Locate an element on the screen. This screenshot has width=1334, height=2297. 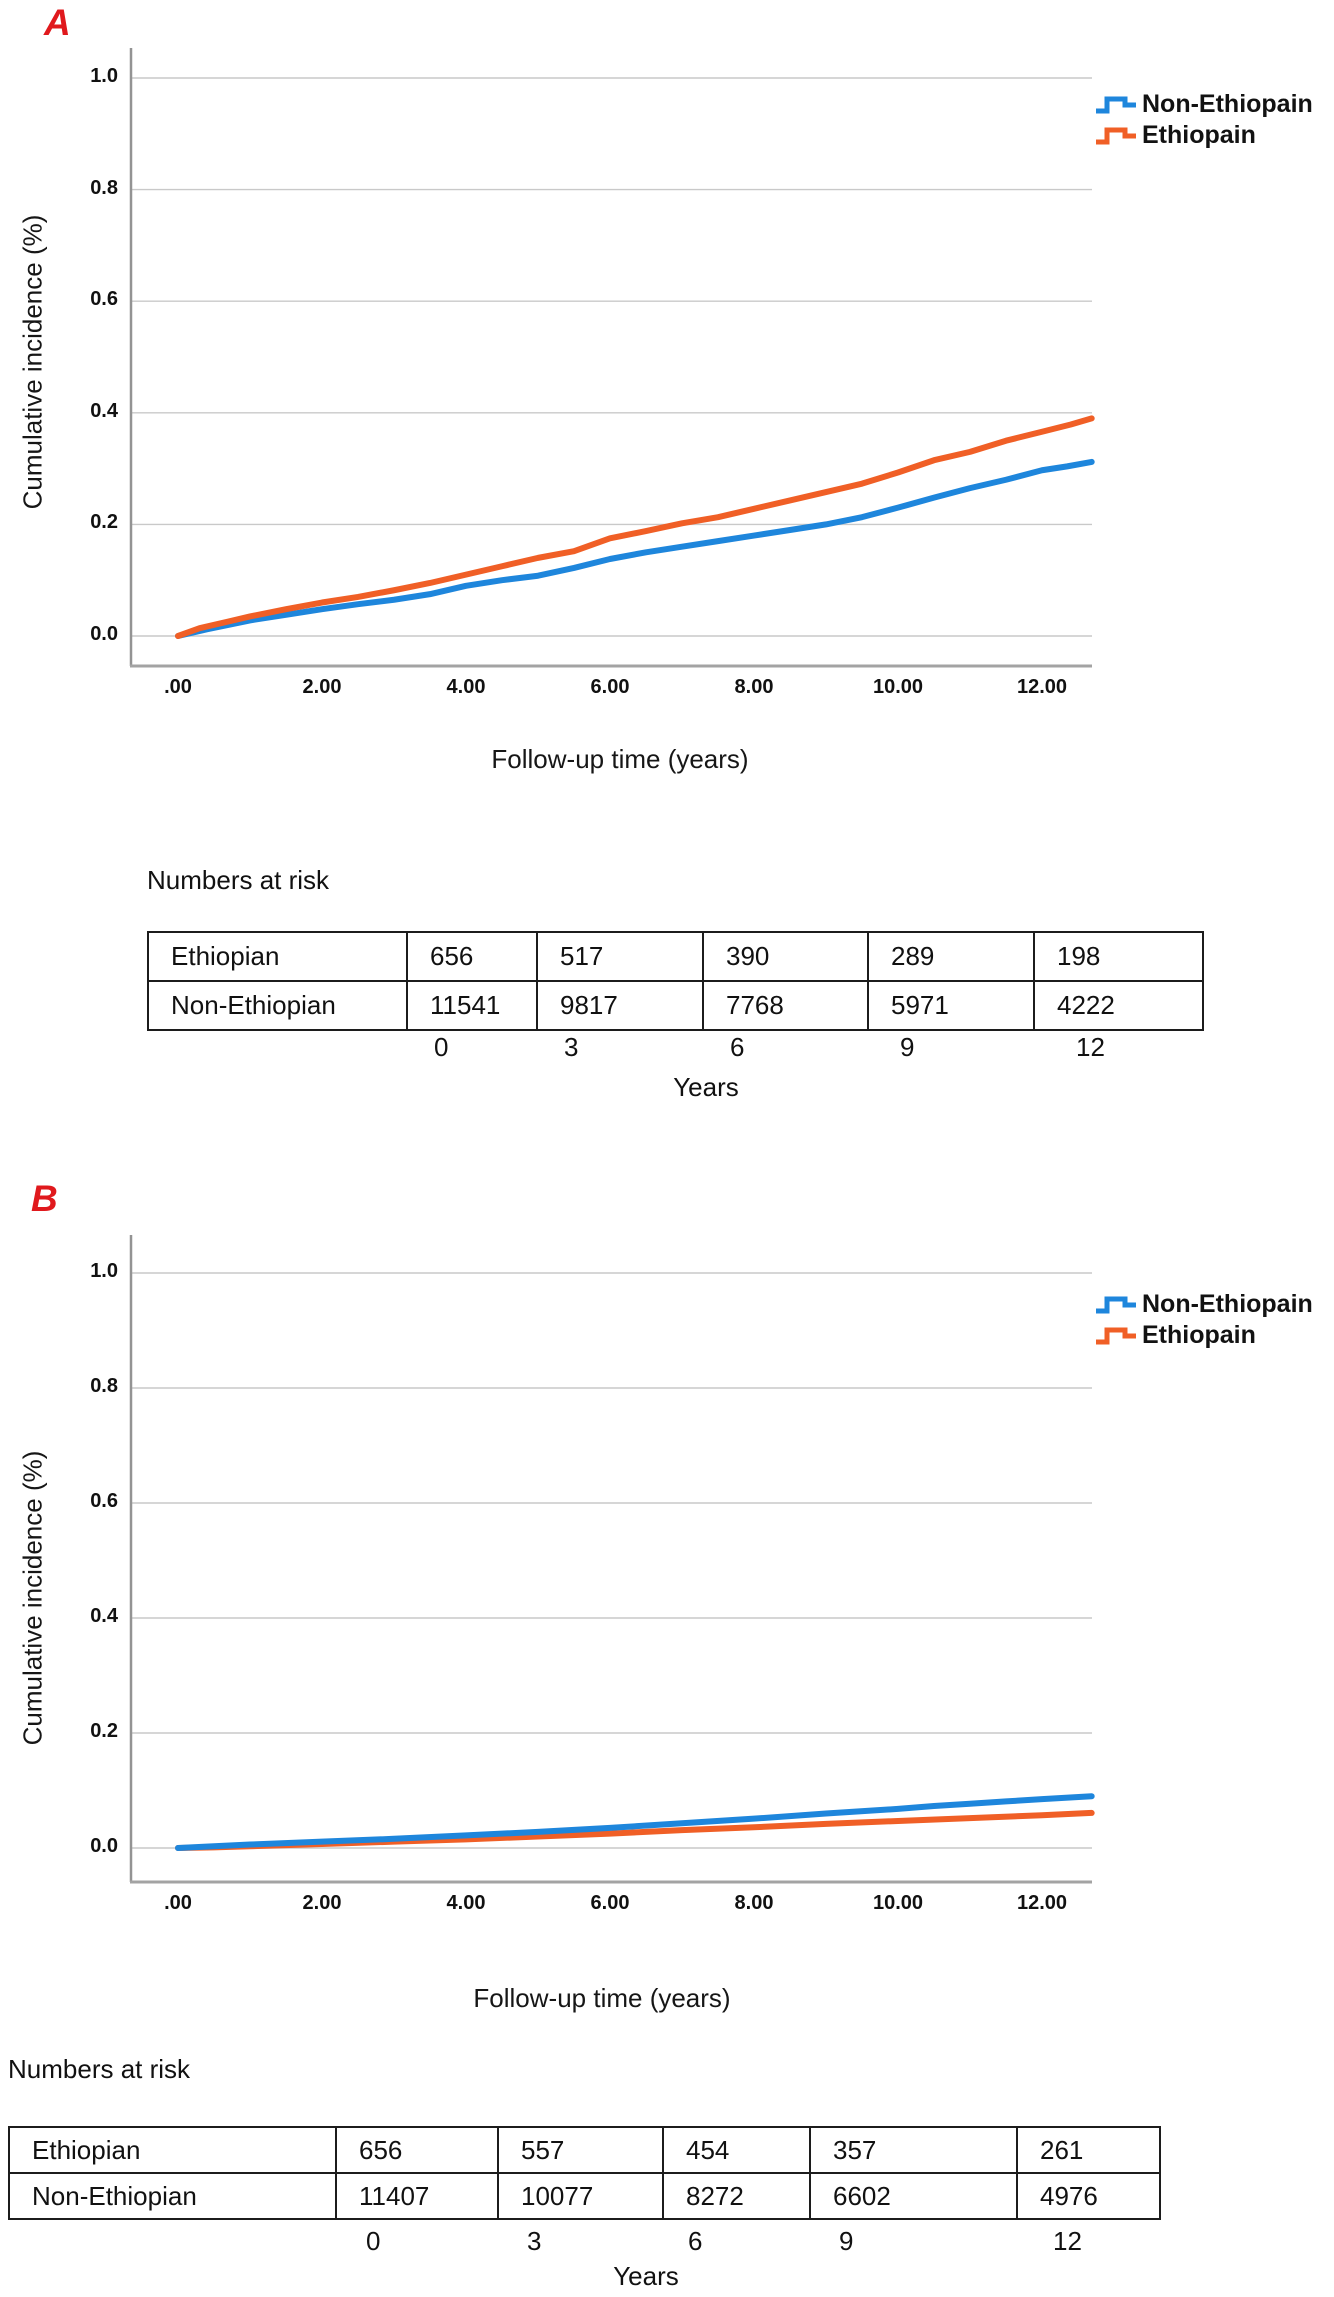
value-cell: 11541 is located at coordinates (472, 1005).